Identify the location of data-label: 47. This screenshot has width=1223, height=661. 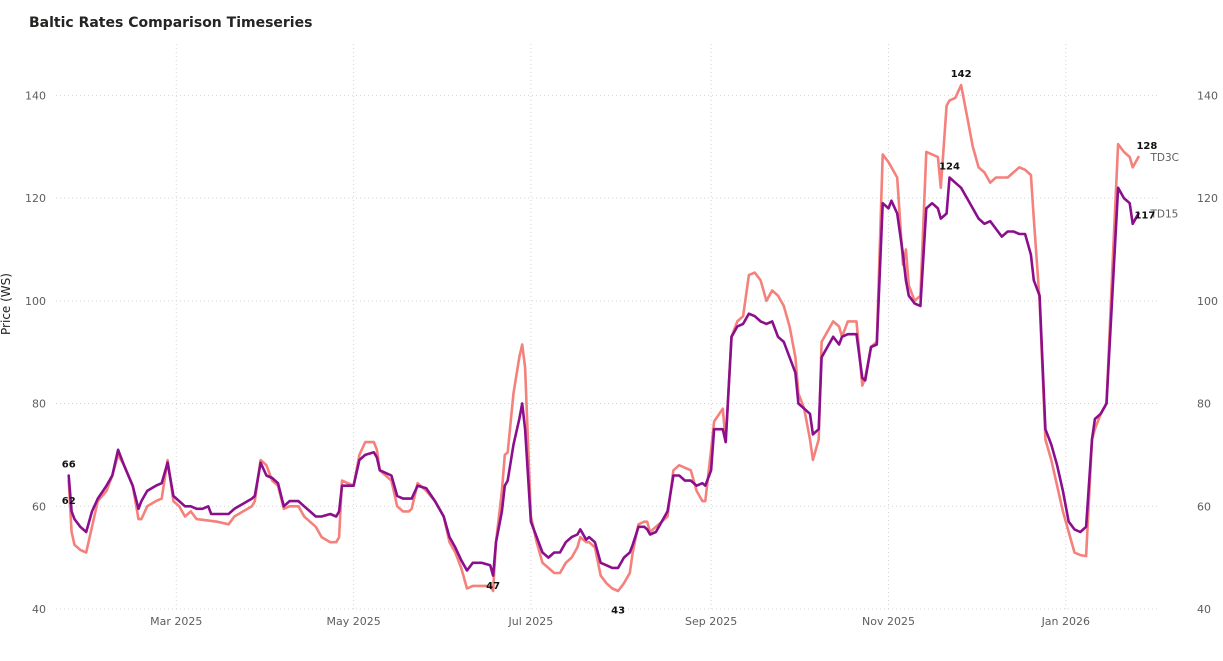
(493, 586).